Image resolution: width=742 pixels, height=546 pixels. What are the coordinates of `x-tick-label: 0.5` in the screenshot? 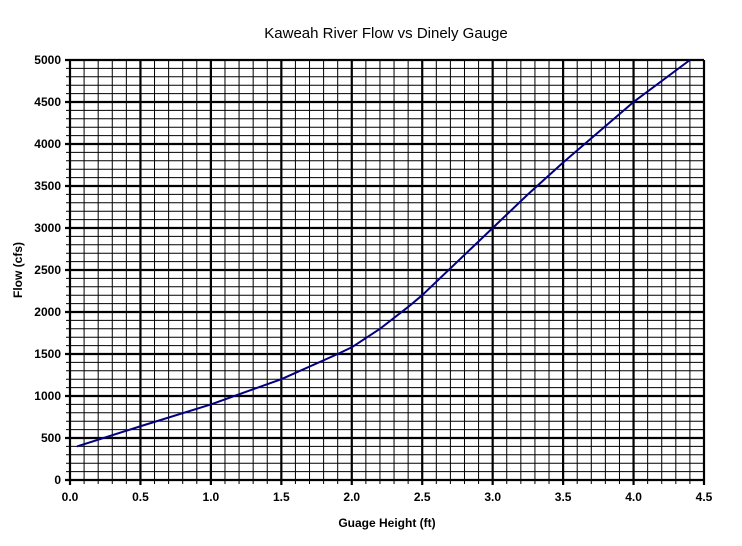 It's located at (140, 497).